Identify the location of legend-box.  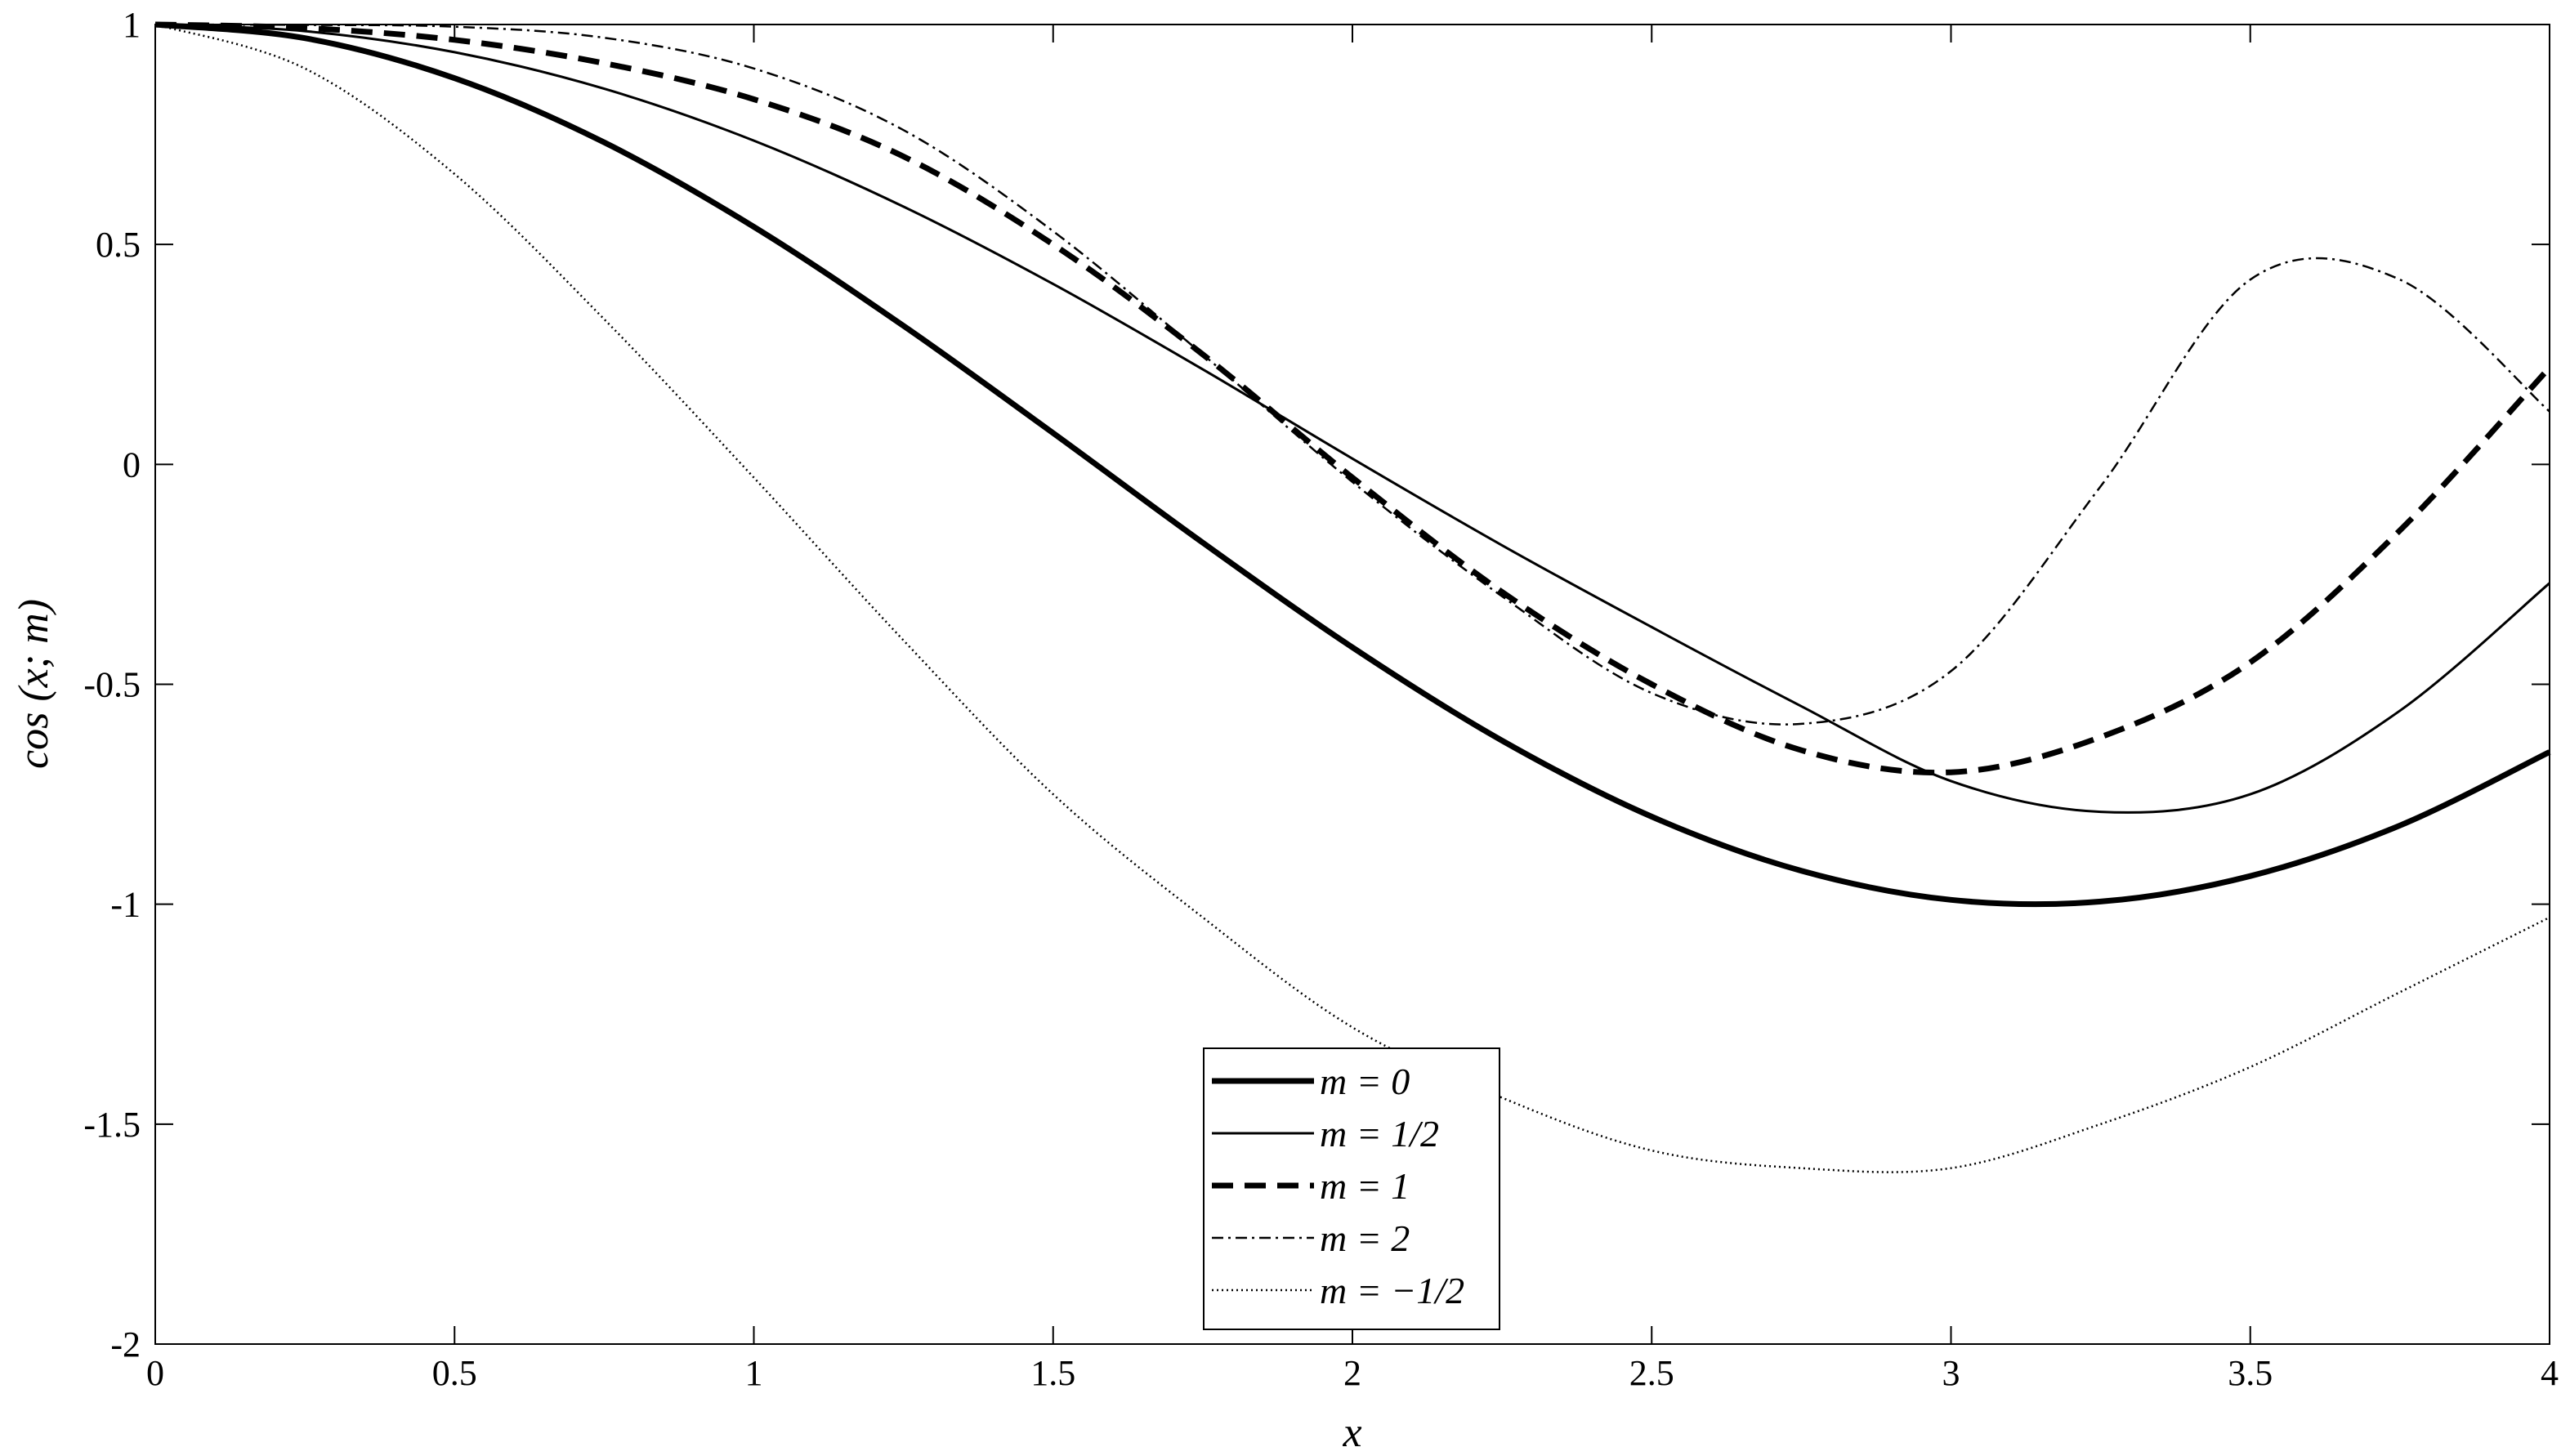
(1351, 1188).